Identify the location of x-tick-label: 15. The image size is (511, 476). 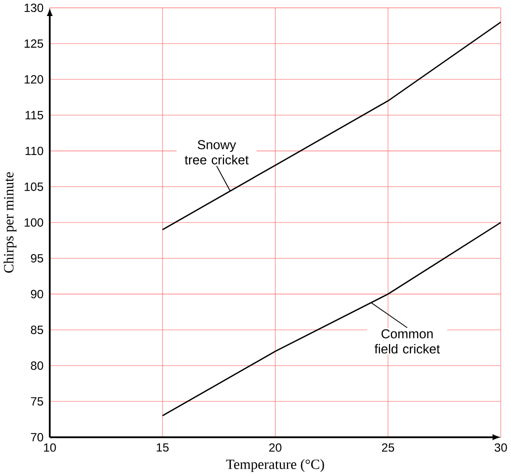
(162, 448).